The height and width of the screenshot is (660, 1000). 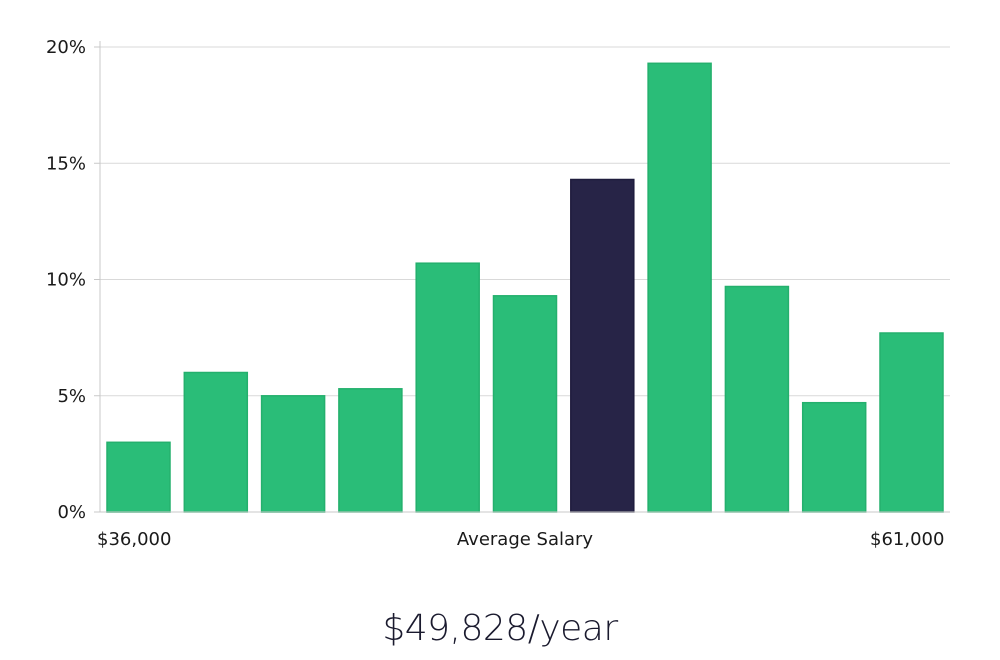 What do you see at coordinates (66, 47) in the screenshot?
I see `y-tick-label: 20%` at bounding box center [66, 47].